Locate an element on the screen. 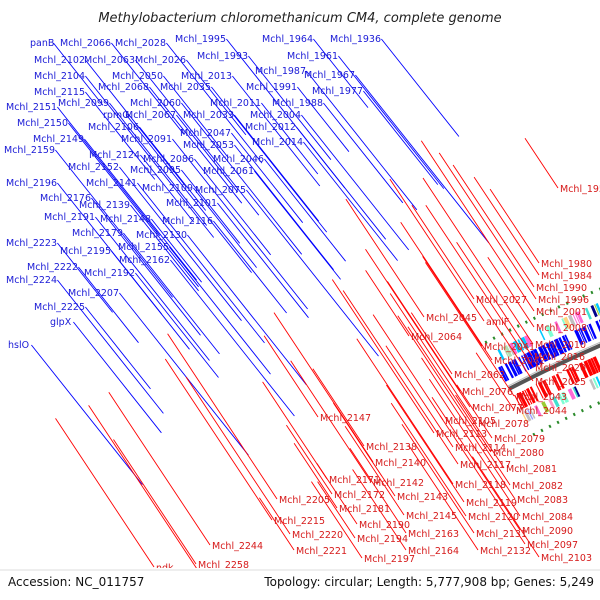 Image resolution: width=600 pixels, height=600 pixels. backbone-arc is located at coordinates (554, 367).